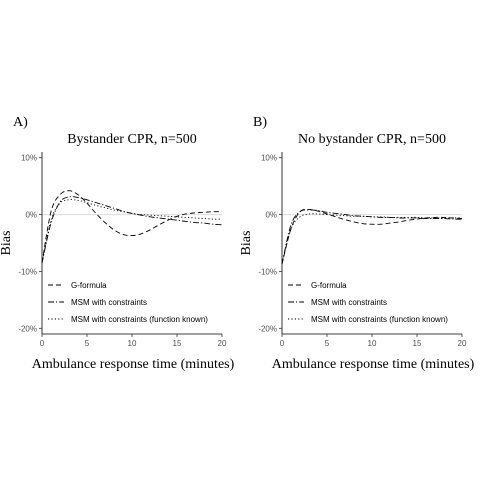  Describe the element at coordinates (132, 139) in the screenshot. I see `panel-title: Bystander CPR, n=500` at that location.